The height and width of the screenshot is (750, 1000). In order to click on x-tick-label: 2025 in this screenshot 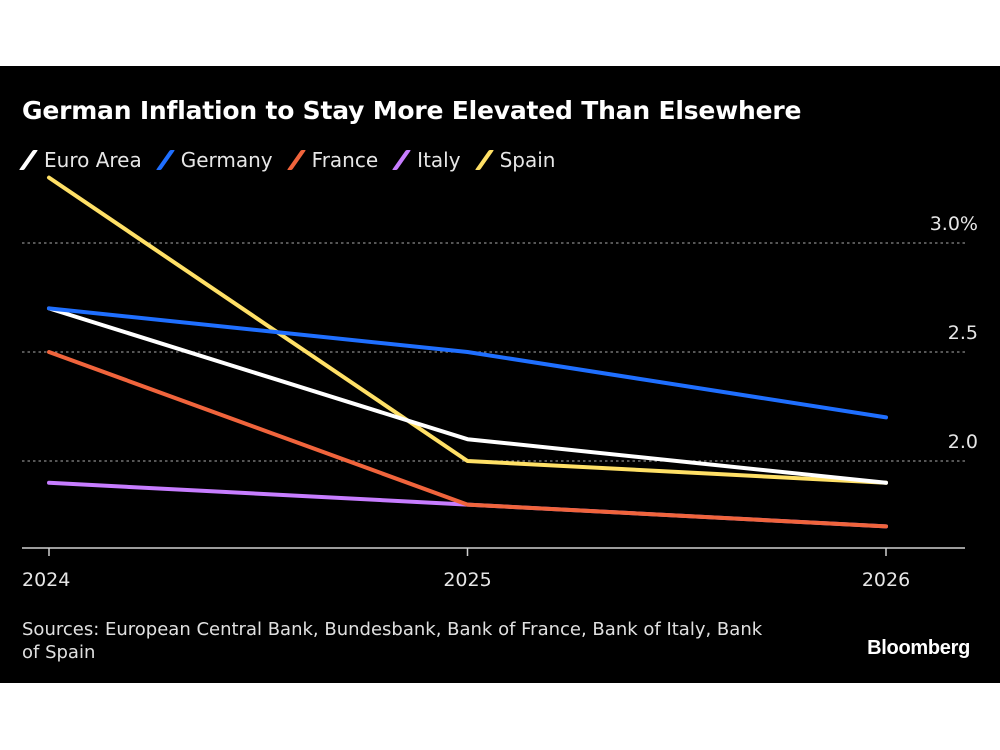, I will do `click(467, 580)`.